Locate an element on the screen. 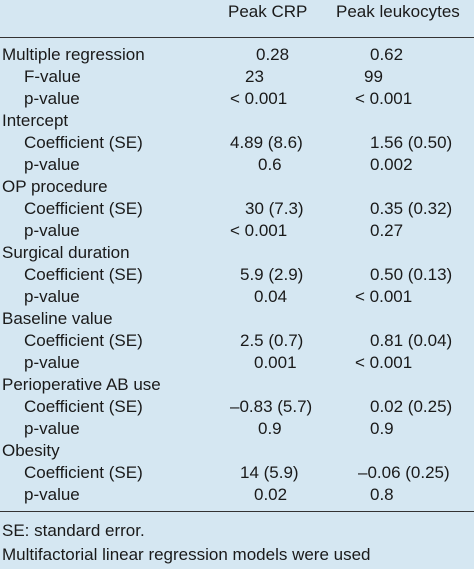 Image resolution: width=474 pixels, height=569 pixels. section-label: Surgical duration is located at coordinates (66, 252).